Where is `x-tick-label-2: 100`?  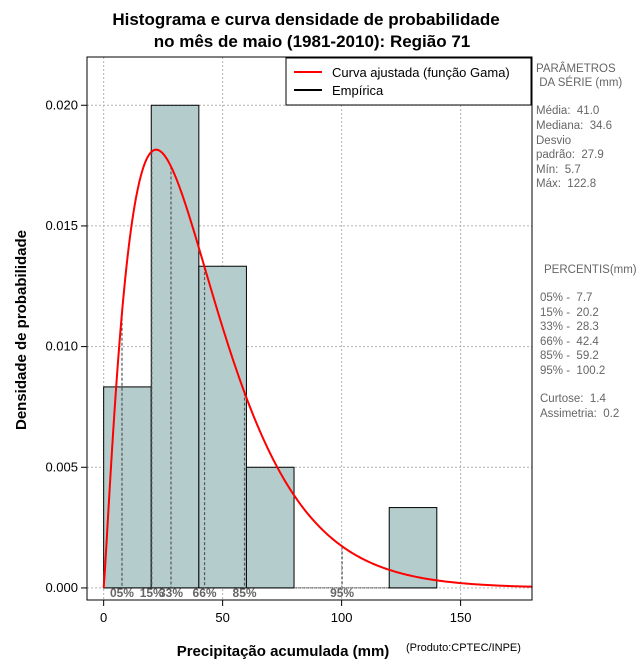
x-tick-label-2: 100 is located at coordinates (342, 617).